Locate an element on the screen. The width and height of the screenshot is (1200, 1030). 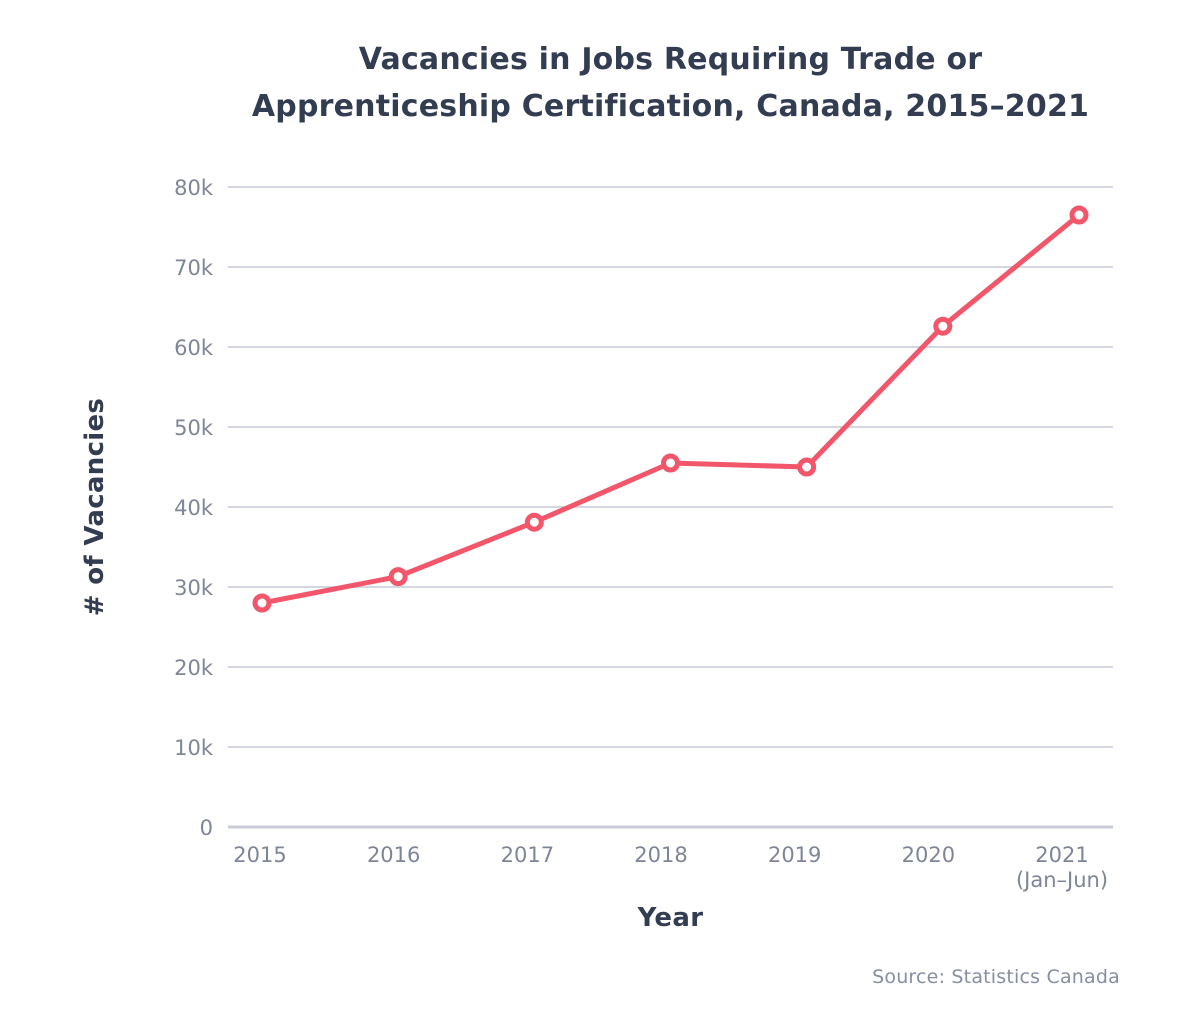
x-tick-label-2015: 2015 is located at coordinates (259, 855).